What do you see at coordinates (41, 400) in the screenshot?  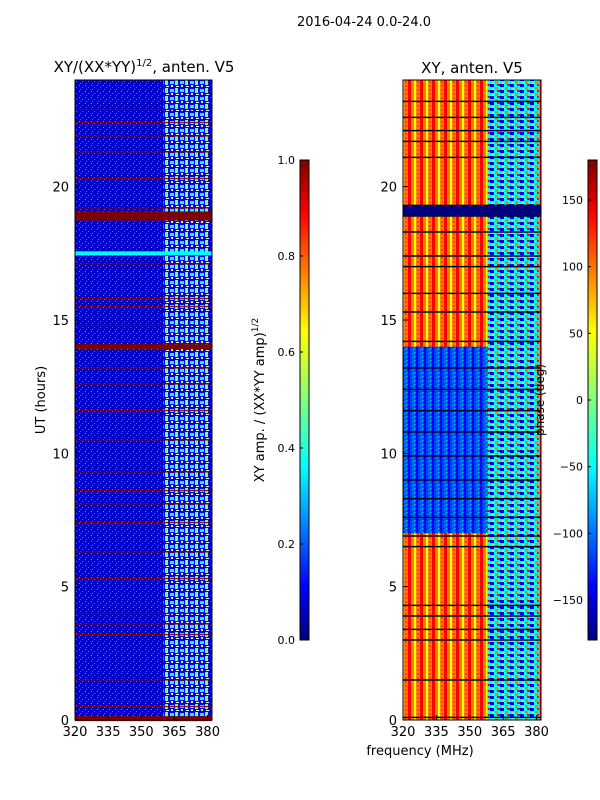 I see `left-y-axis-label: UT (hours)` at bounding box center [41, 400].